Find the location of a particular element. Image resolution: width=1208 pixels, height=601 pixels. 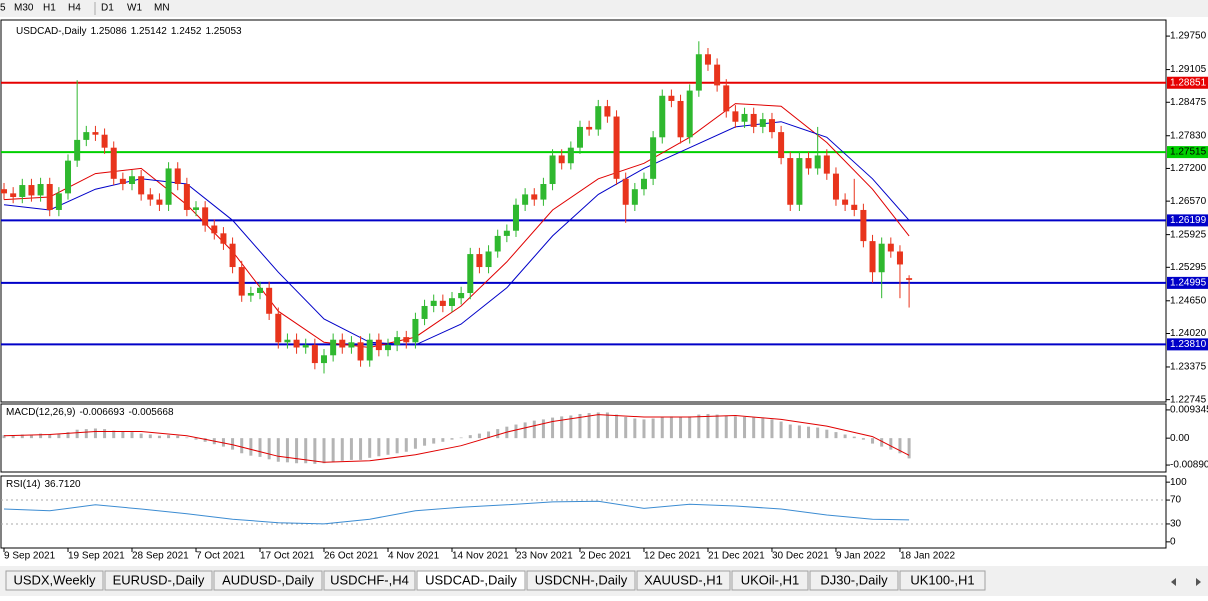

header-value: USDCAD-,Daily is located at coordinates (51, 31).